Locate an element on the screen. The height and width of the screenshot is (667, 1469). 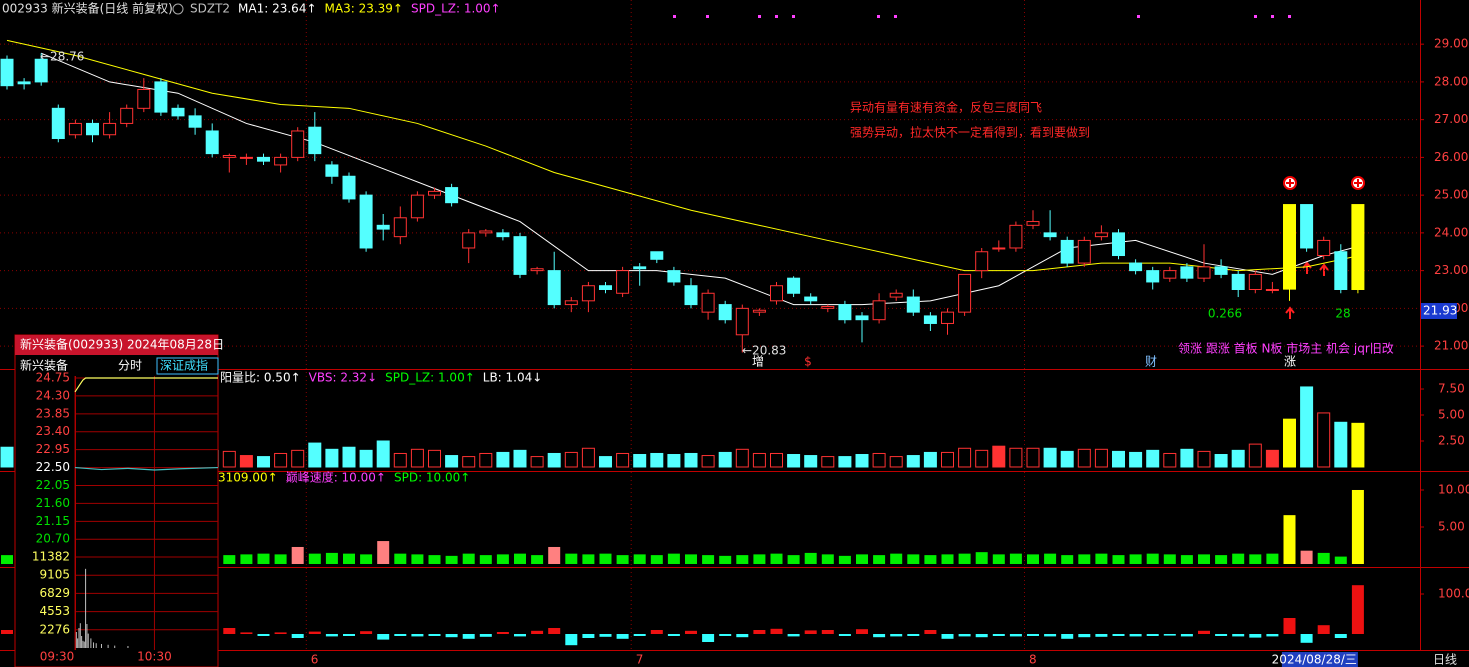
indicator-label: SPD_LZ: 1.00↑ is located at coordinates (456, 9).